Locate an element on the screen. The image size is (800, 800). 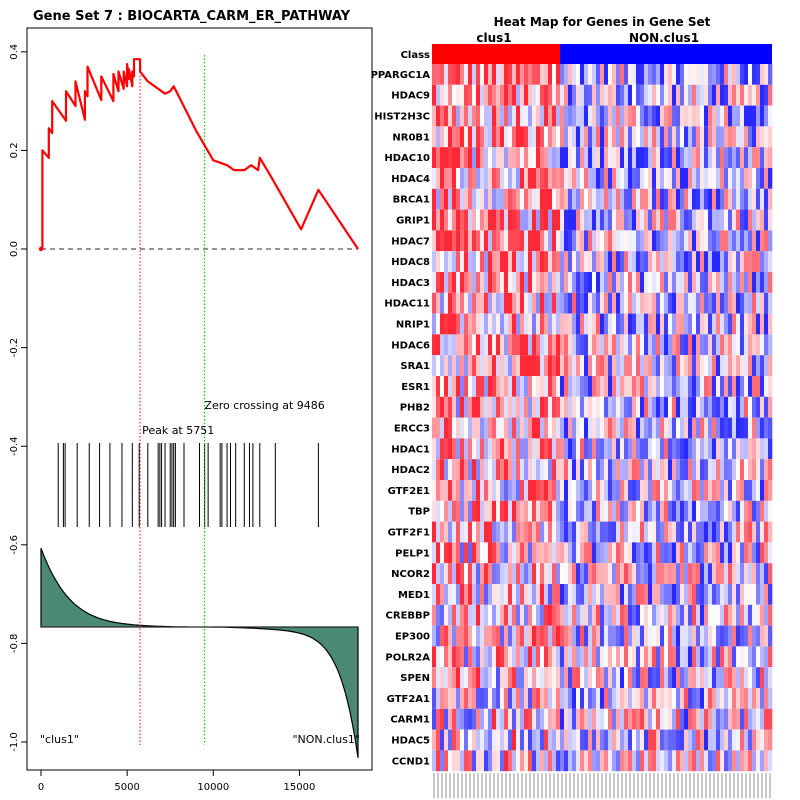
class-bar-clus1 is located at coordinates (496, 54).